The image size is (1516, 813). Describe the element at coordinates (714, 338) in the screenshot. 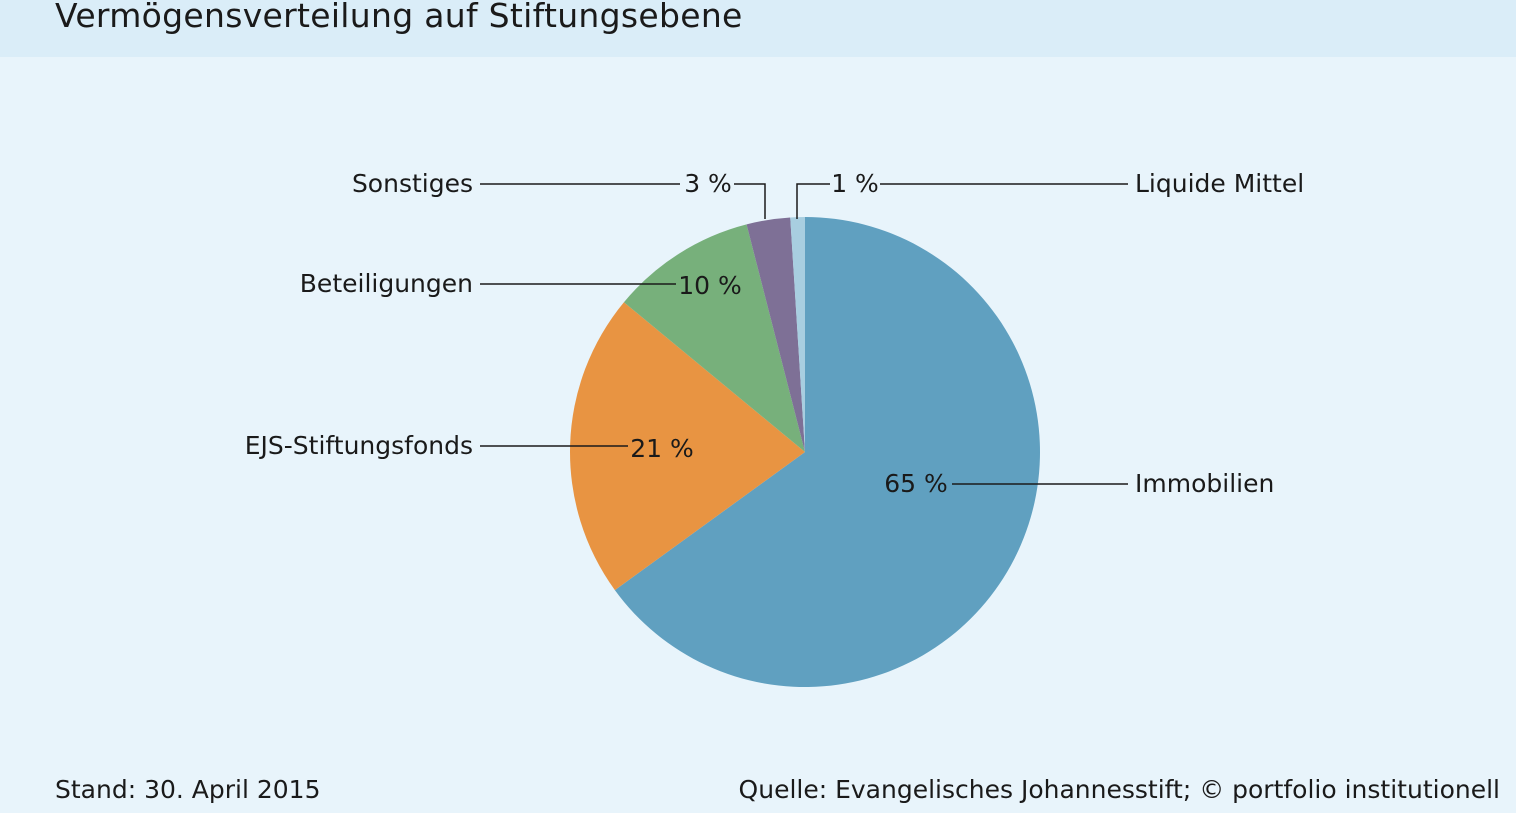

I see `pie-slice-beteiligungen` at that location.